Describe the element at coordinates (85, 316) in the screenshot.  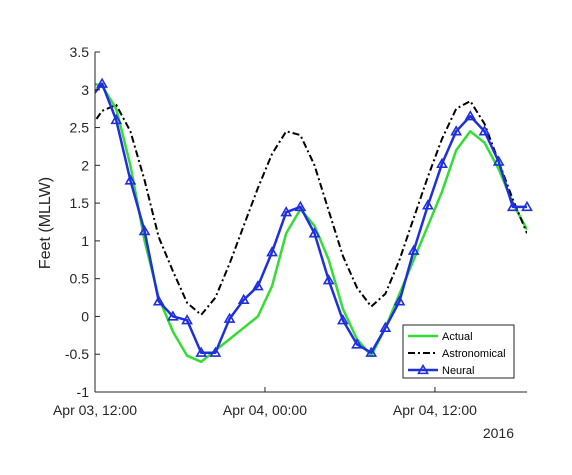
I see `y-tick-label: 0` at that location.